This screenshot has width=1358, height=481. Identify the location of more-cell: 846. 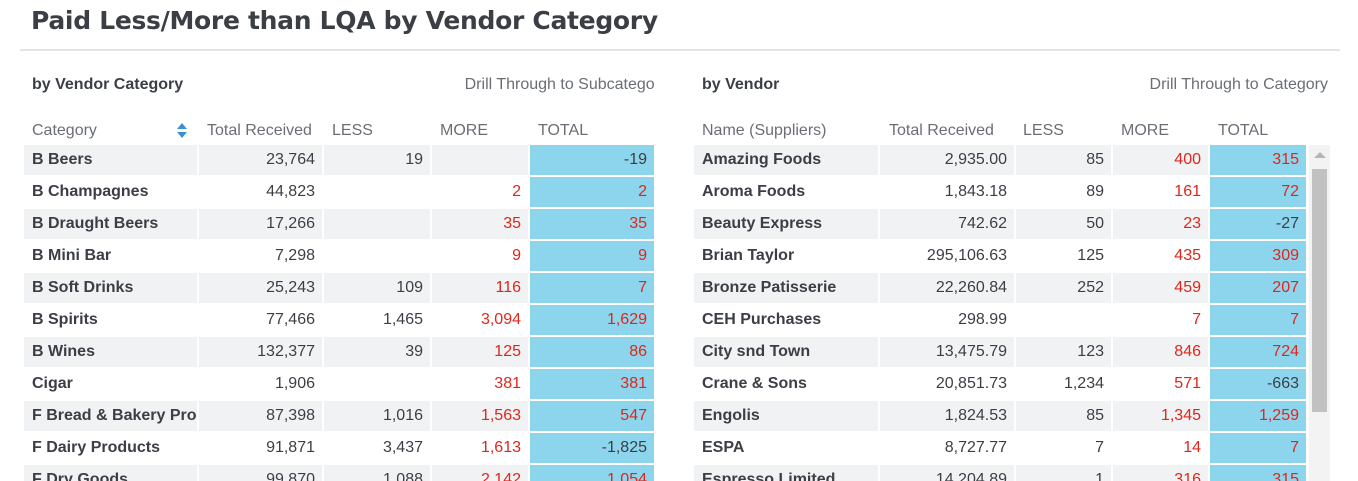
(1160, 352).